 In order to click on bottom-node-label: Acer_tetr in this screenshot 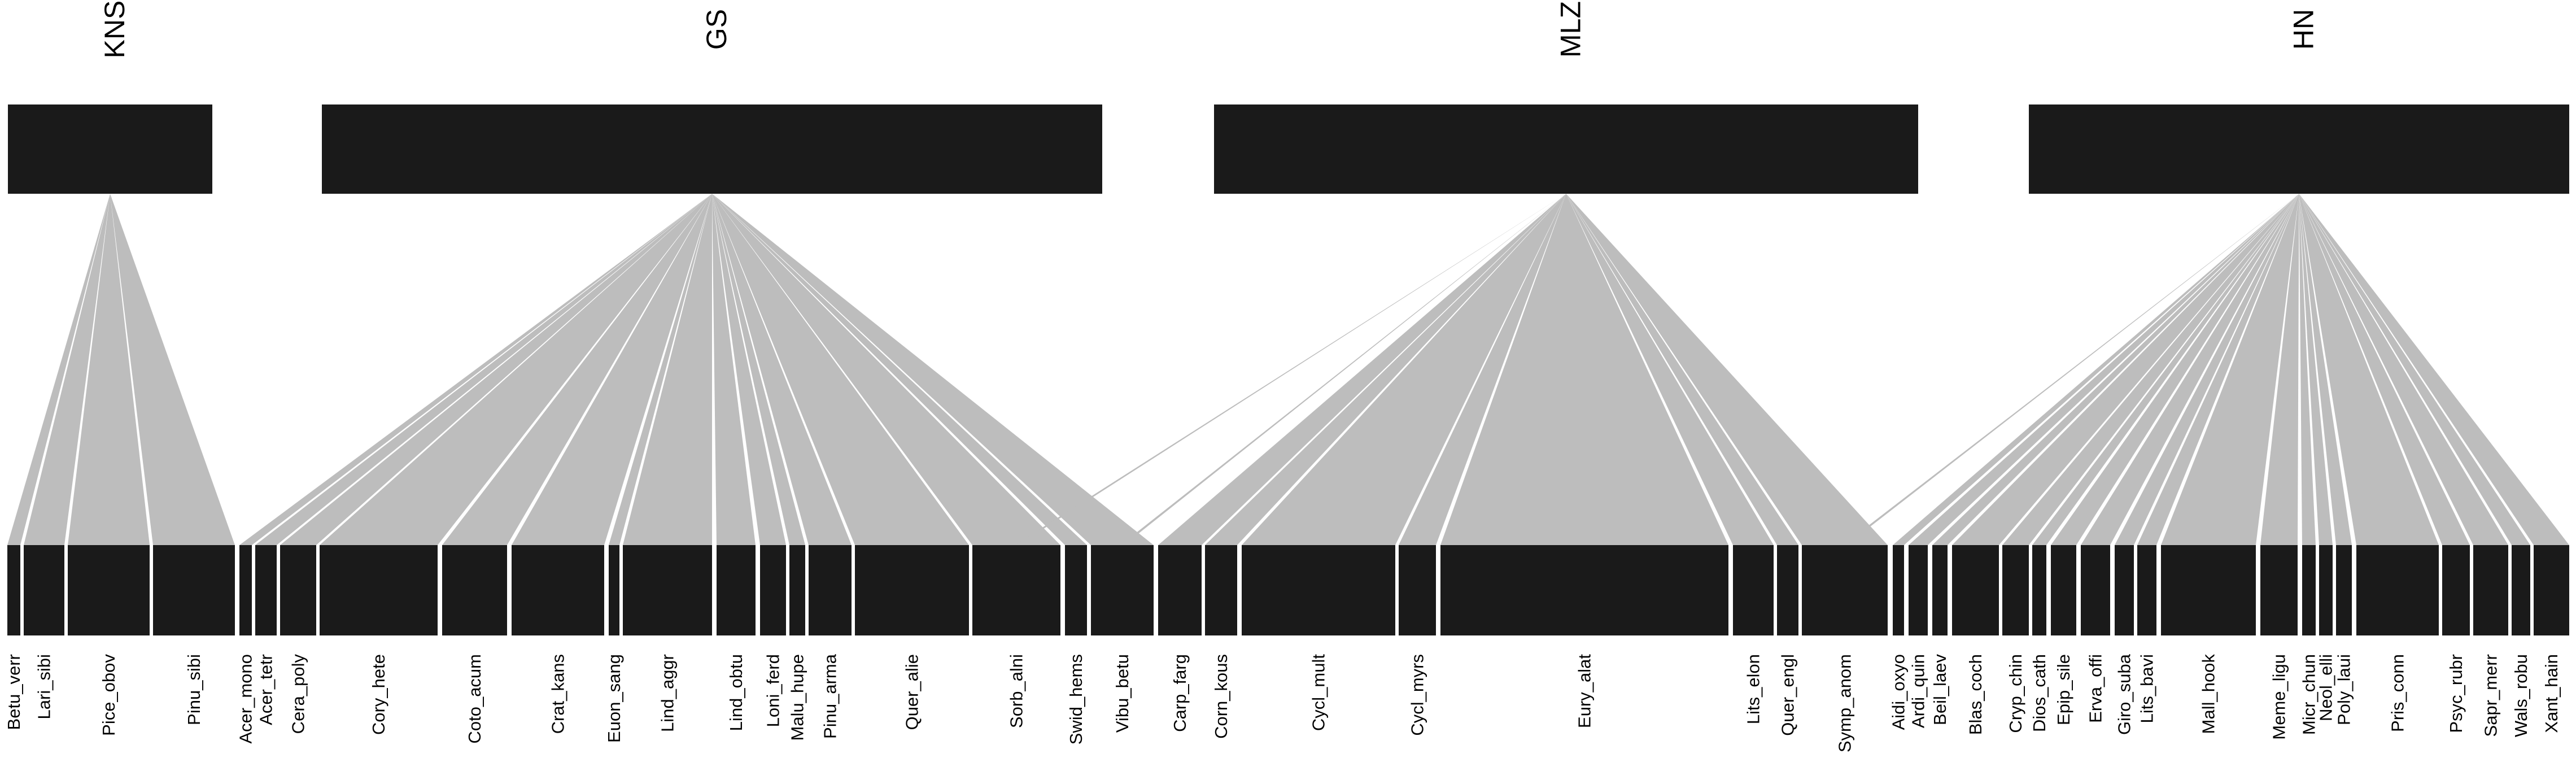, I will do `click(266, 690)`.